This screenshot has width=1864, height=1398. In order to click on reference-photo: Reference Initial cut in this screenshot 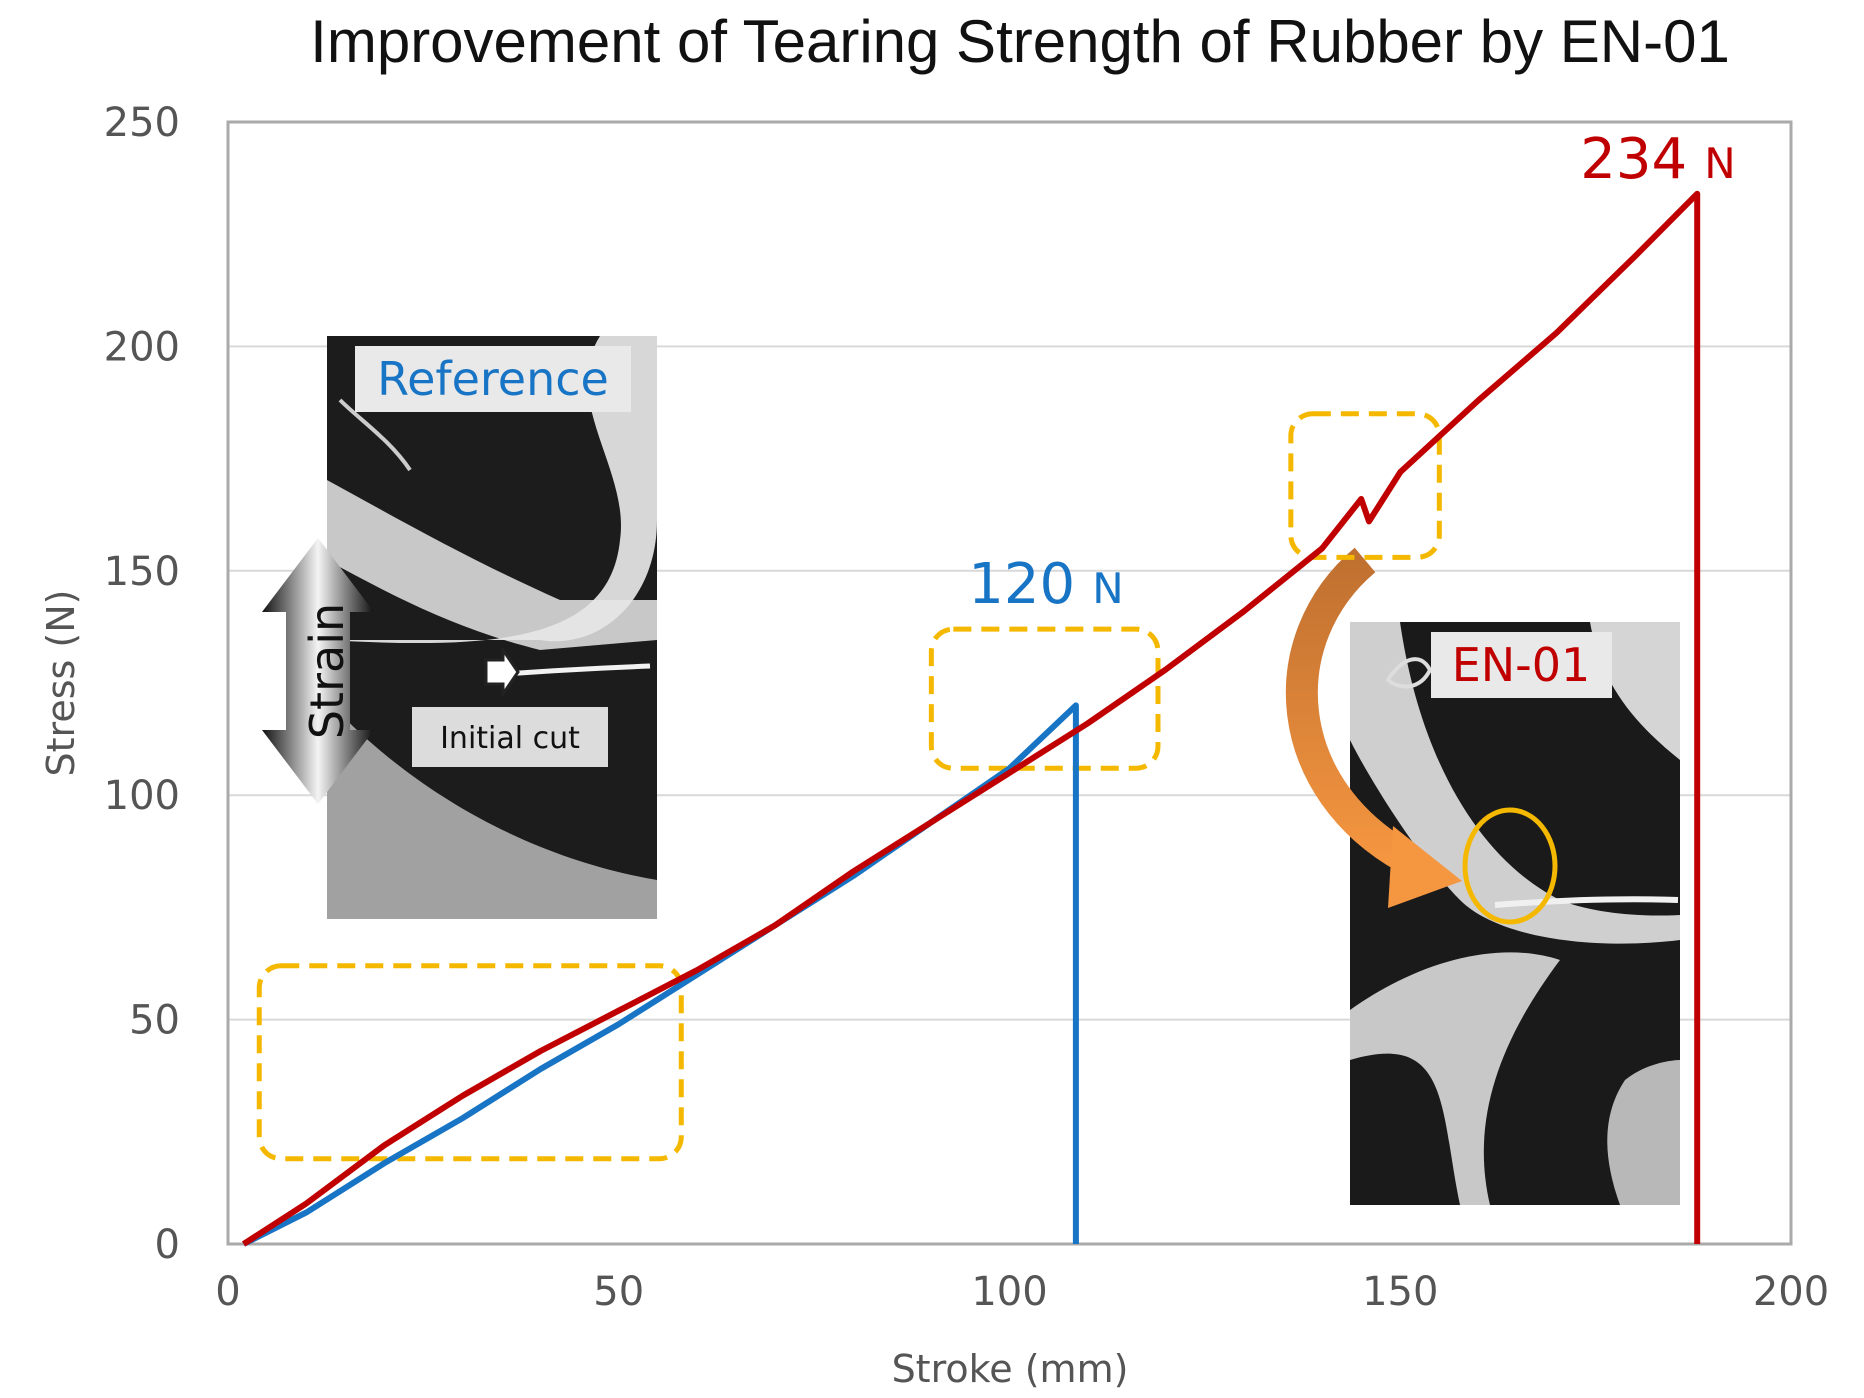, I will do `click(492, 627)`.